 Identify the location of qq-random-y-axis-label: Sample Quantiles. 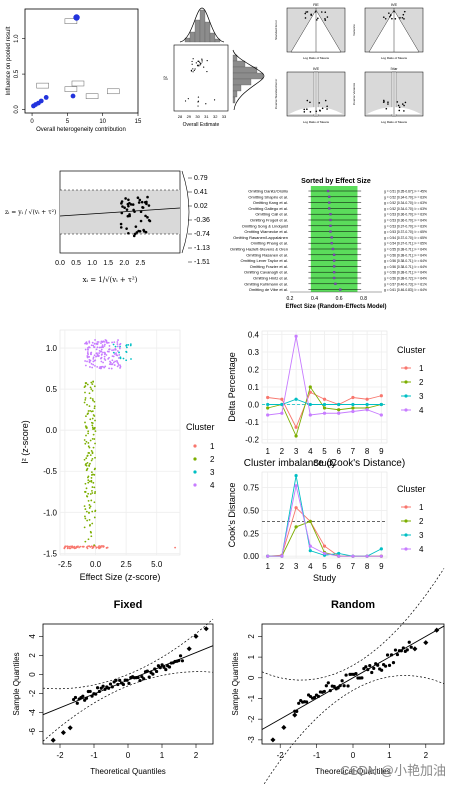
(235, 683).